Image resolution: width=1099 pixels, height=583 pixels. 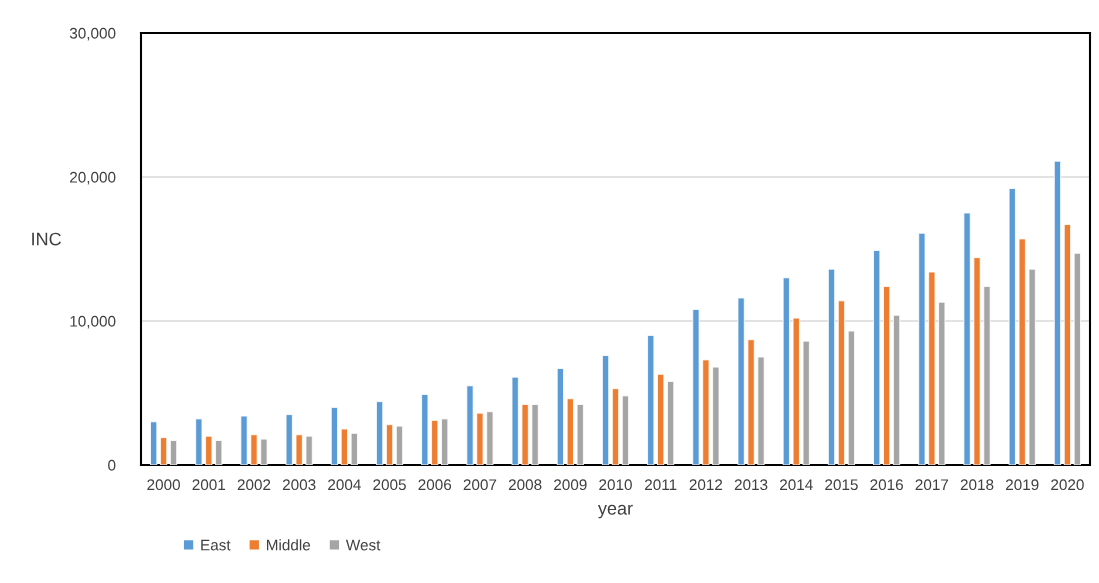 What do you see at coordinates (92, 34) in the screenshot?
I see `y-tick-label: 30,000` at bounding box center [92, 34].